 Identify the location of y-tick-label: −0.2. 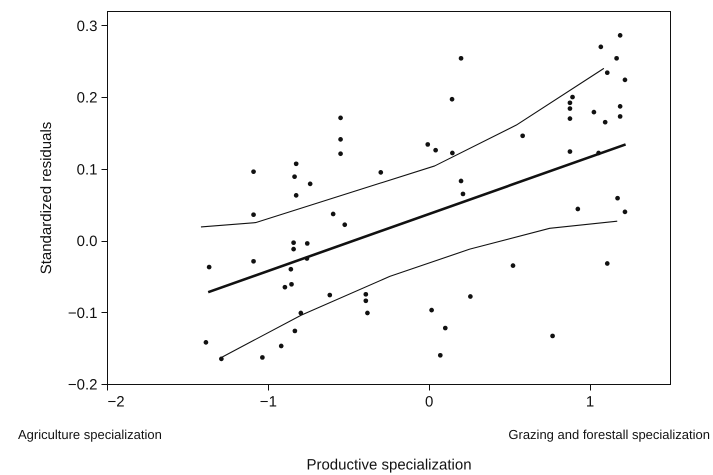
(83, 385).